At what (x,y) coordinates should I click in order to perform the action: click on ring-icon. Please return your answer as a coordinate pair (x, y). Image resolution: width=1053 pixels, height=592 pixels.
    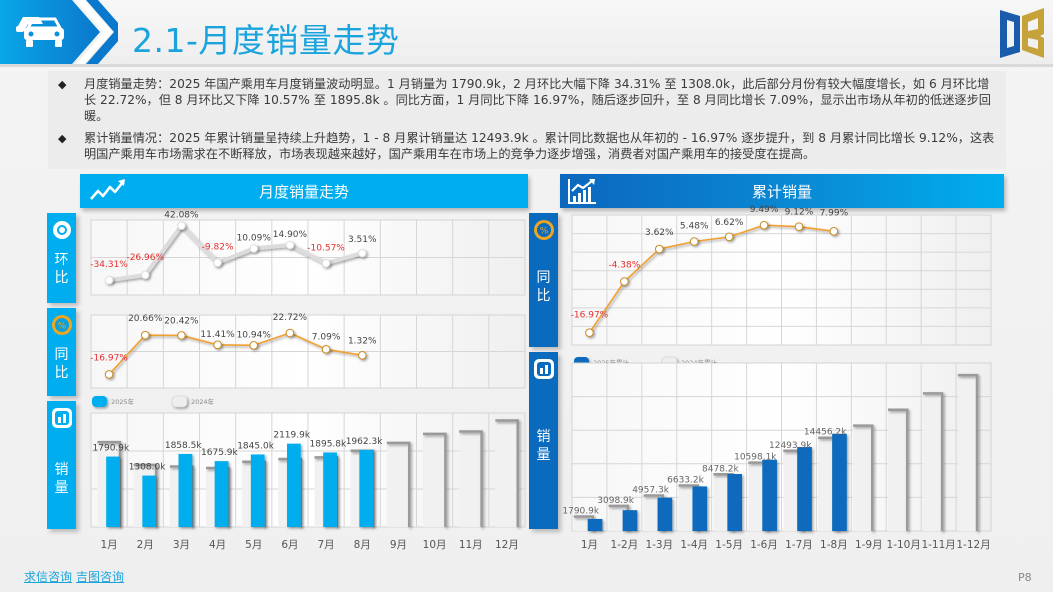
    Looking at the image, I should click on (61, 230).